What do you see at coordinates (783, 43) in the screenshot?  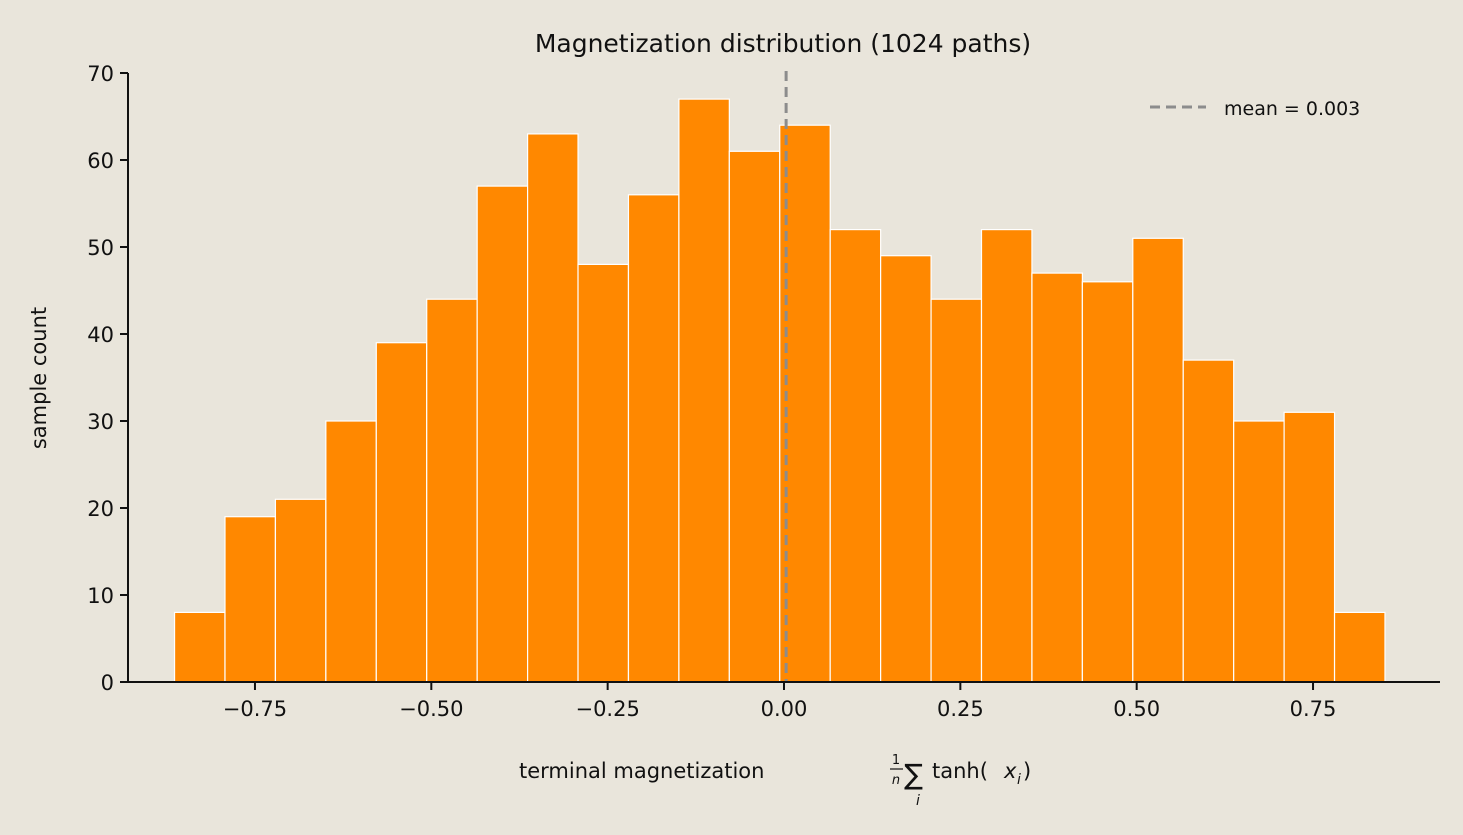 I see `chart-title: Magnetization distribution (1024 paths)` at bounding box center [783, 43].